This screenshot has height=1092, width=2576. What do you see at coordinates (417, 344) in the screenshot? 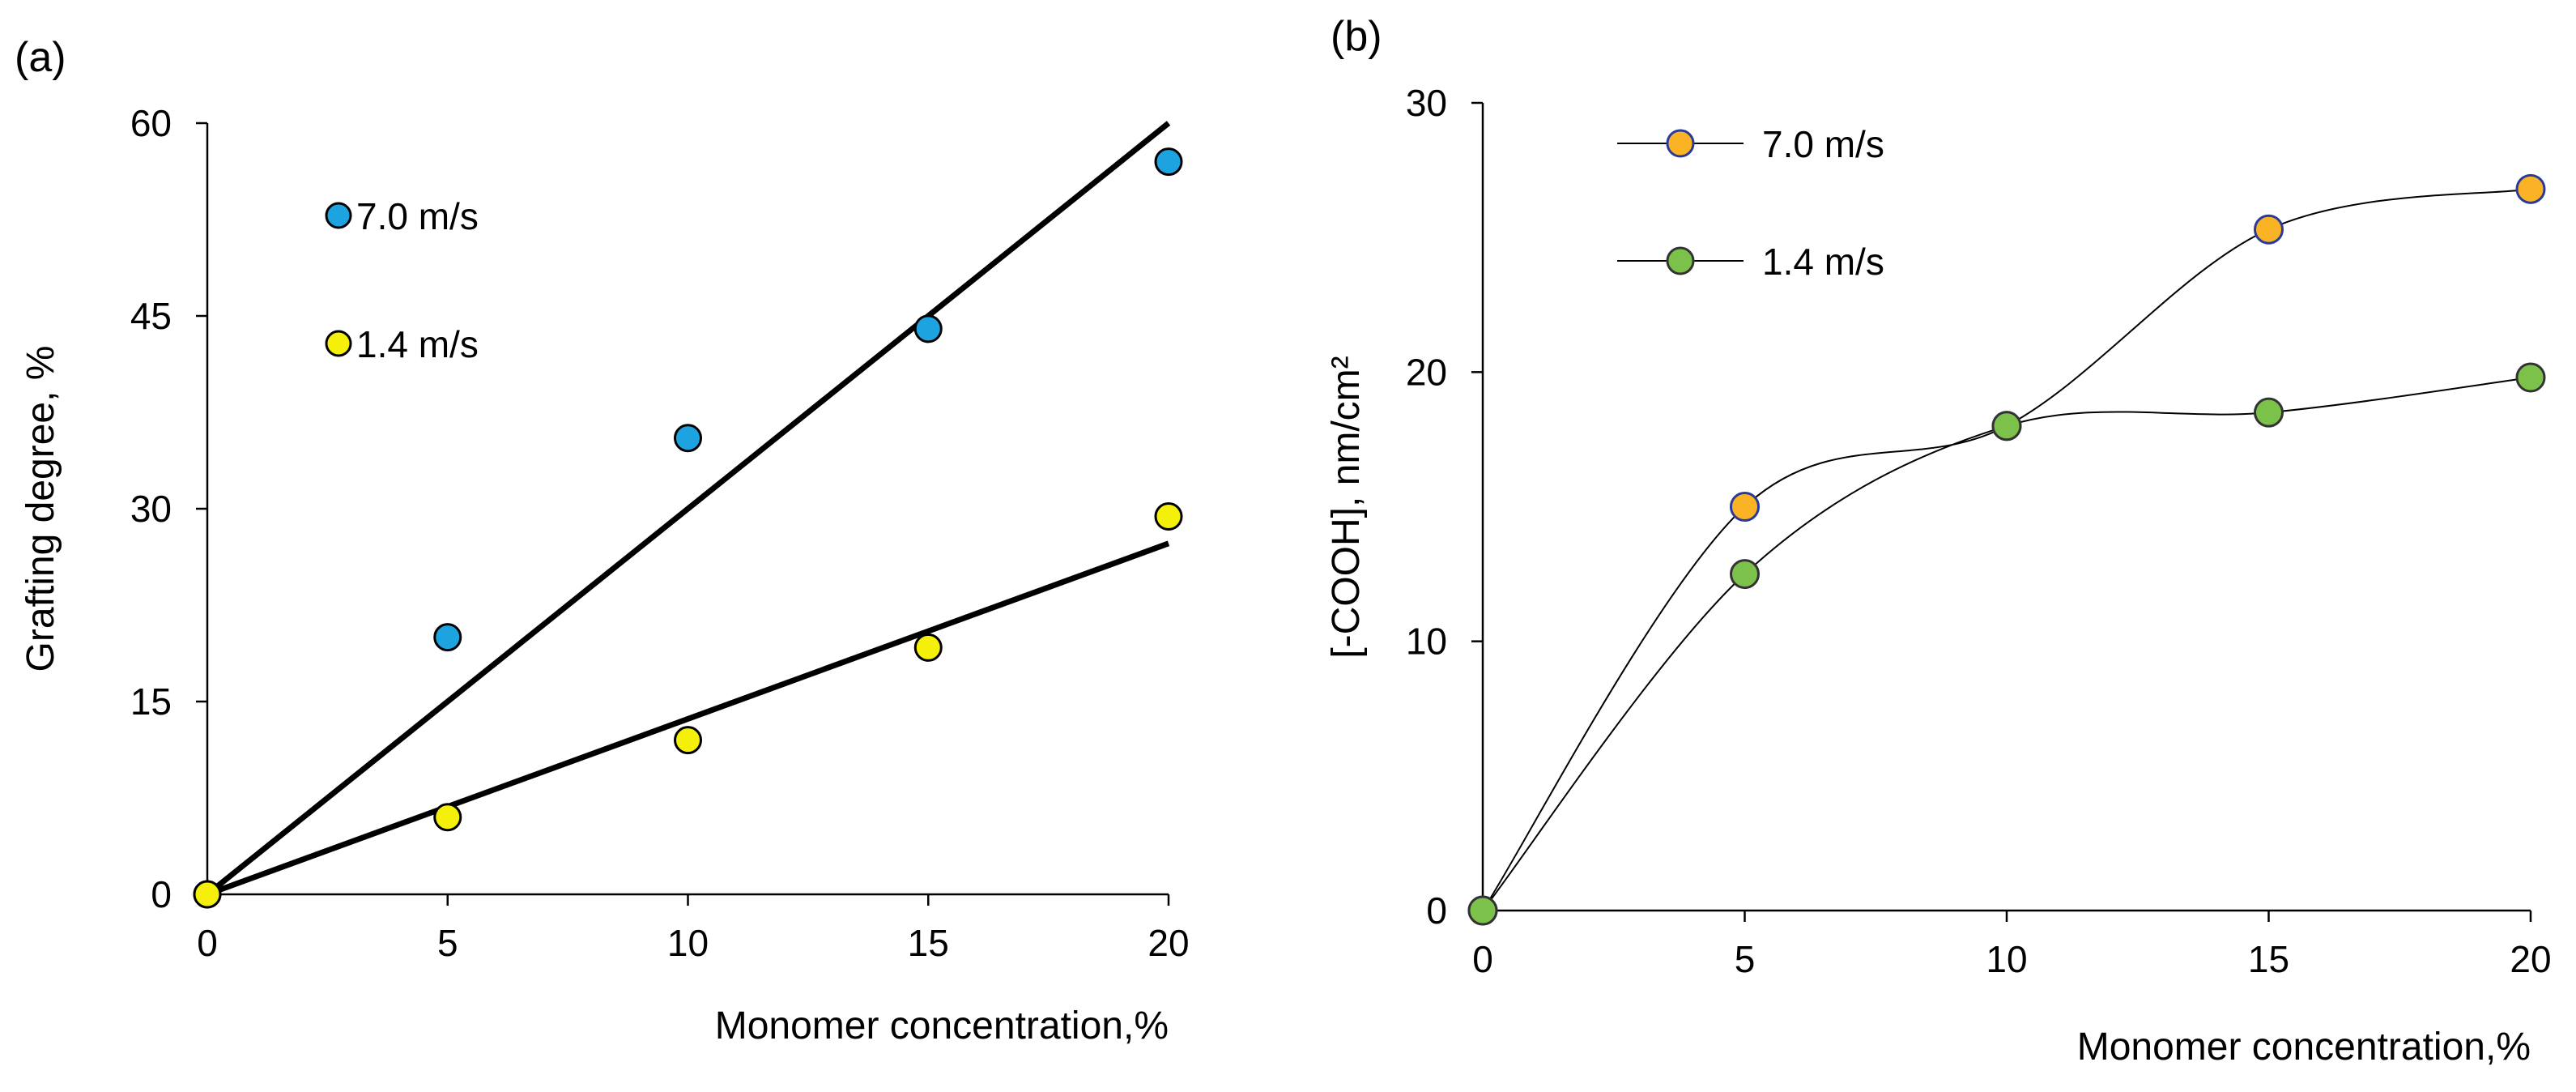
I see `panel-a-legend-label-1-4: 1.4 m/s` at bounding box center [417, 344].